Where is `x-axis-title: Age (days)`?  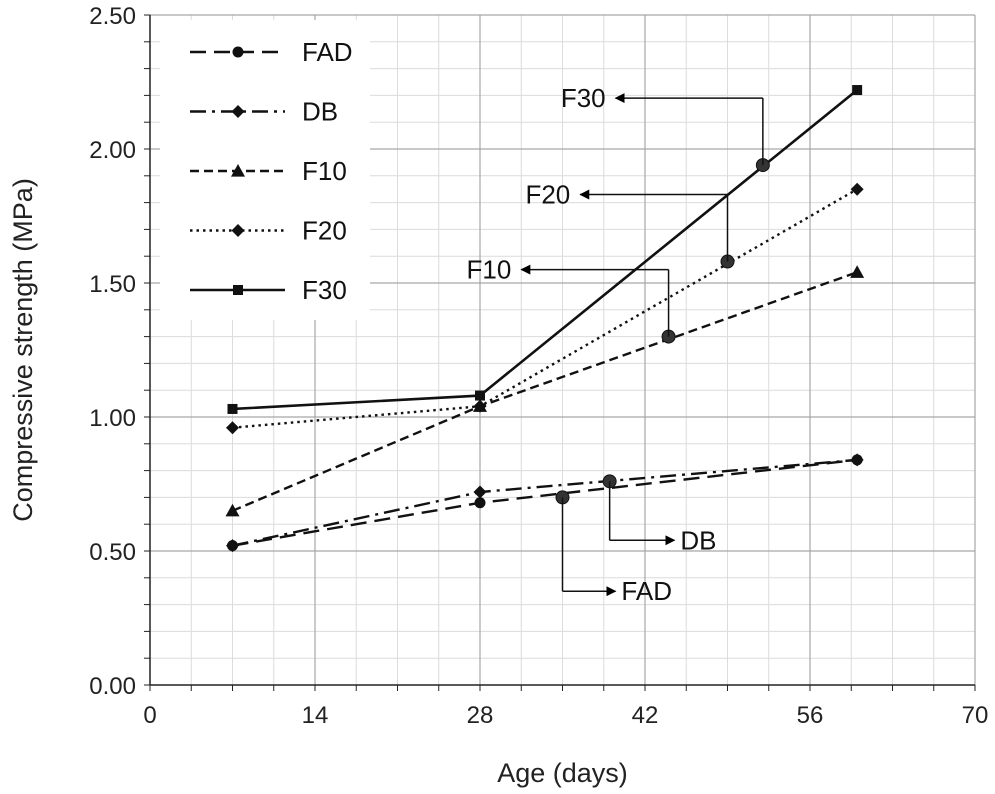 x-axis-title: Age (days) is located at coordinates (562, 773).